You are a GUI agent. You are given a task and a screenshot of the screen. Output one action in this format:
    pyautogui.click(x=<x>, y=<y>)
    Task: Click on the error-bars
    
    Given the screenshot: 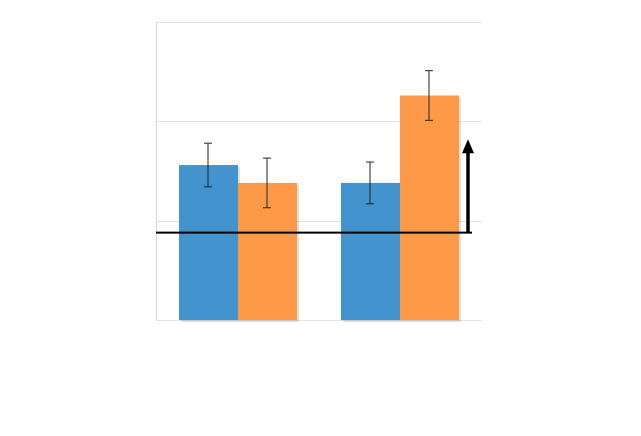 What is the action you would take?
    pyautogui.click(x=318, y=139)
    